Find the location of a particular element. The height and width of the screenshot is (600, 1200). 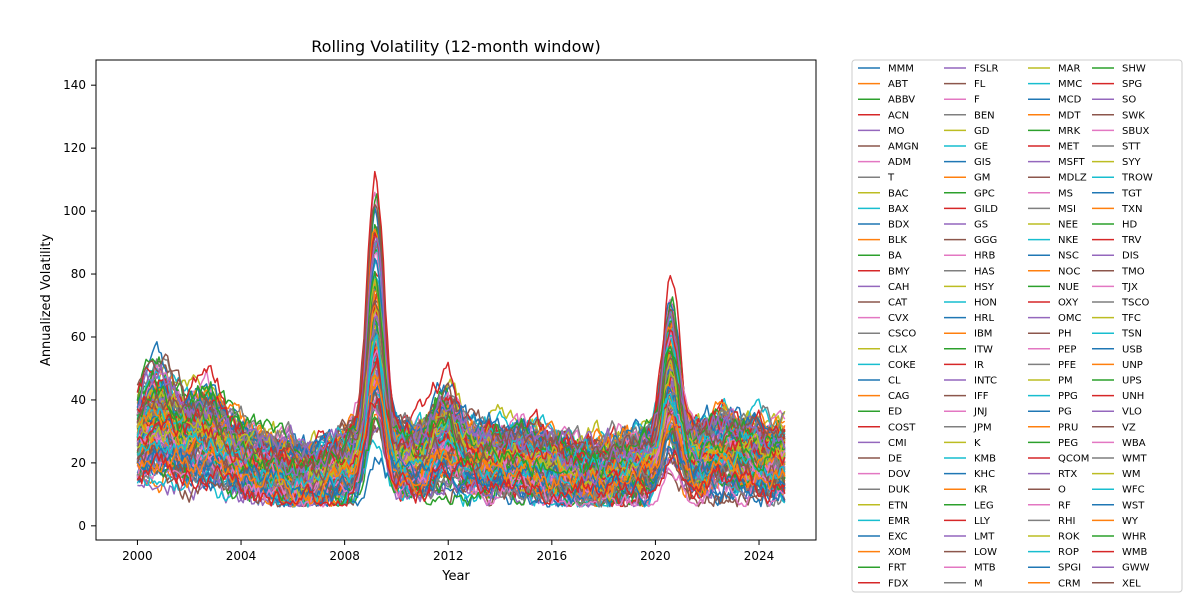

legend-entry: COST is located at coordinates (902, 427).